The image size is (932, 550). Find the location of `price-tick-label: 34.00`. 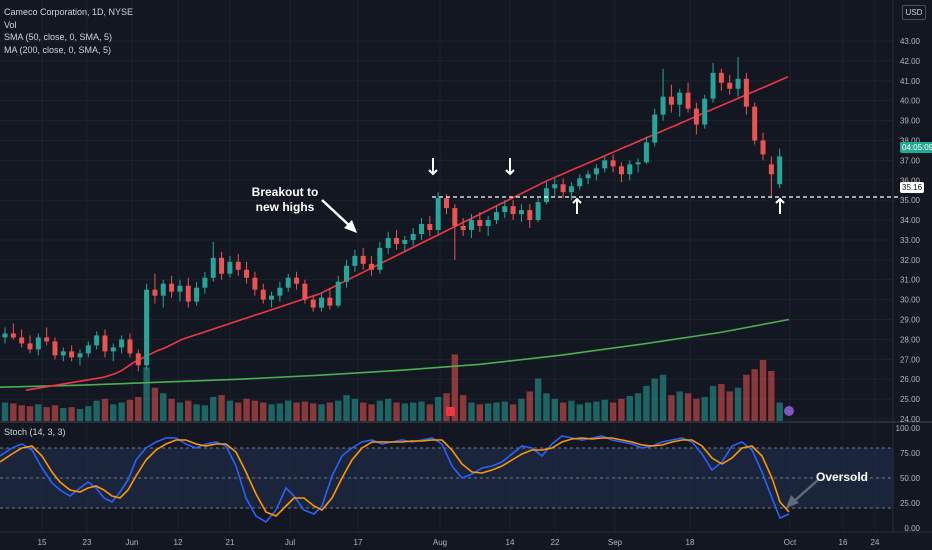

price-tick-label: 34.00 is located at coordinates (910, 220).